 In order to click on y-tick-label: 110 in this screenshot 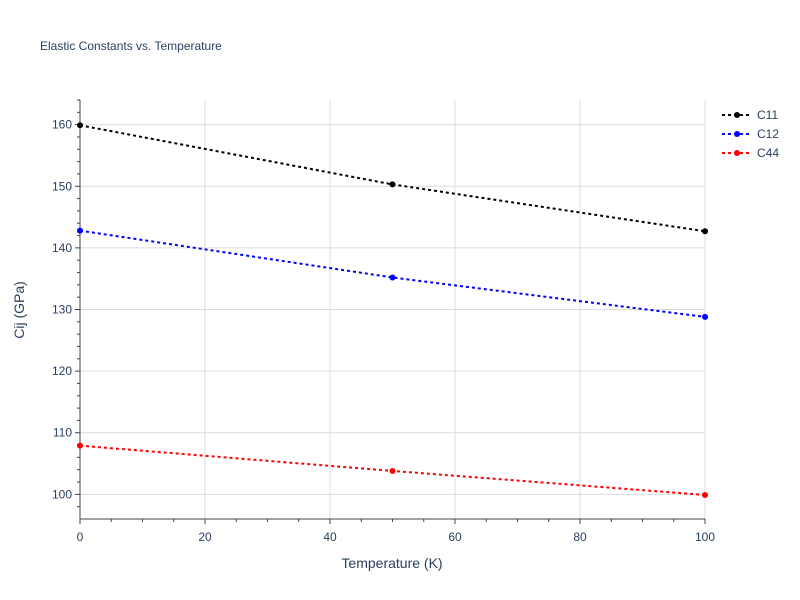, I will do `click(62, 433)`.